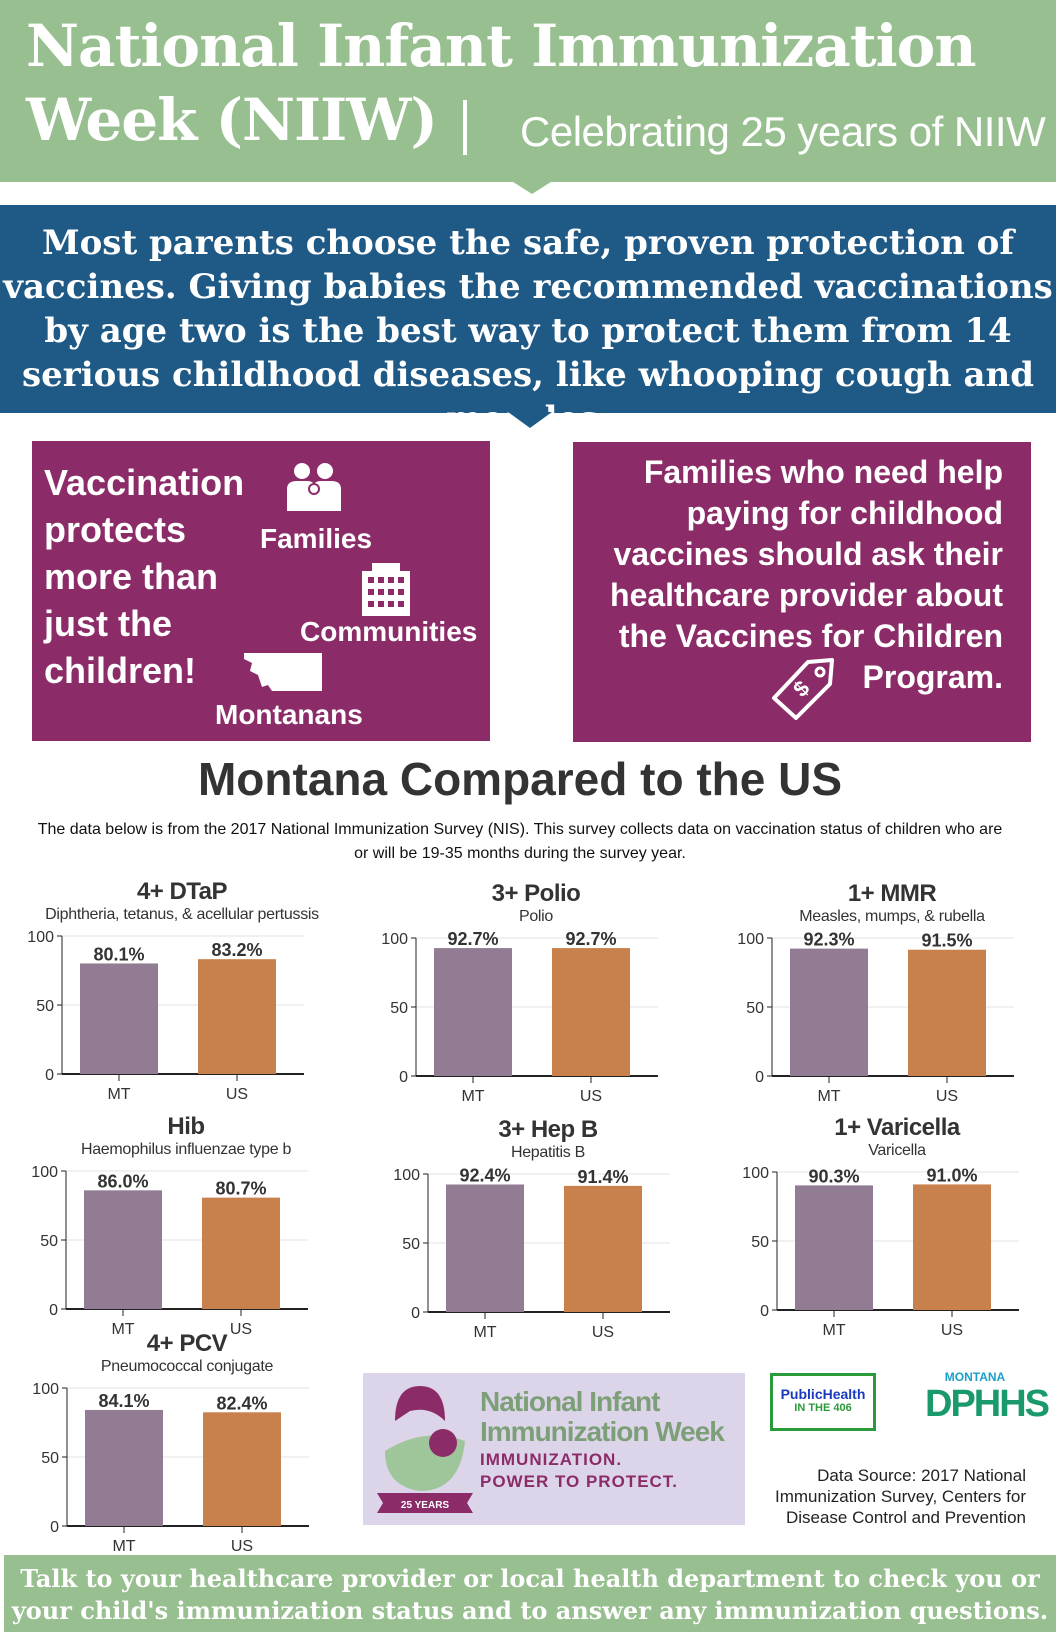 The width and height of the screenshot is (1056, 1632). I want to click on chart-title: 4+ DTaP, so click(182, 891).